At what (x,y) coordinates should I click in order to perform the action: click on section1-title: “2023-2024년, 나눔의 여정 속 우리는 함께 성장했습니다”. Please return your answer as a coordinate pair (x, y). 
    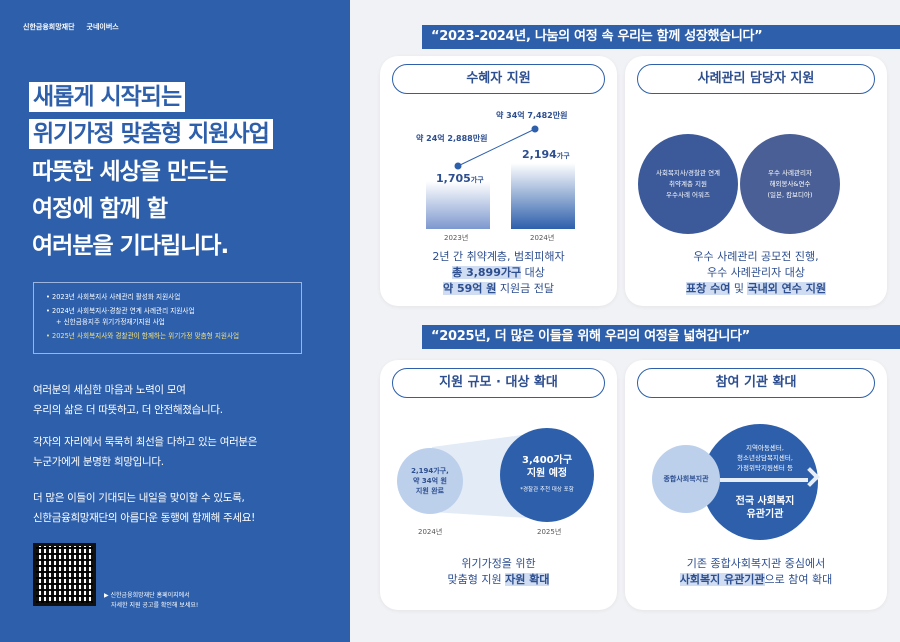
    Looking at the image, I should click on (661, 37).